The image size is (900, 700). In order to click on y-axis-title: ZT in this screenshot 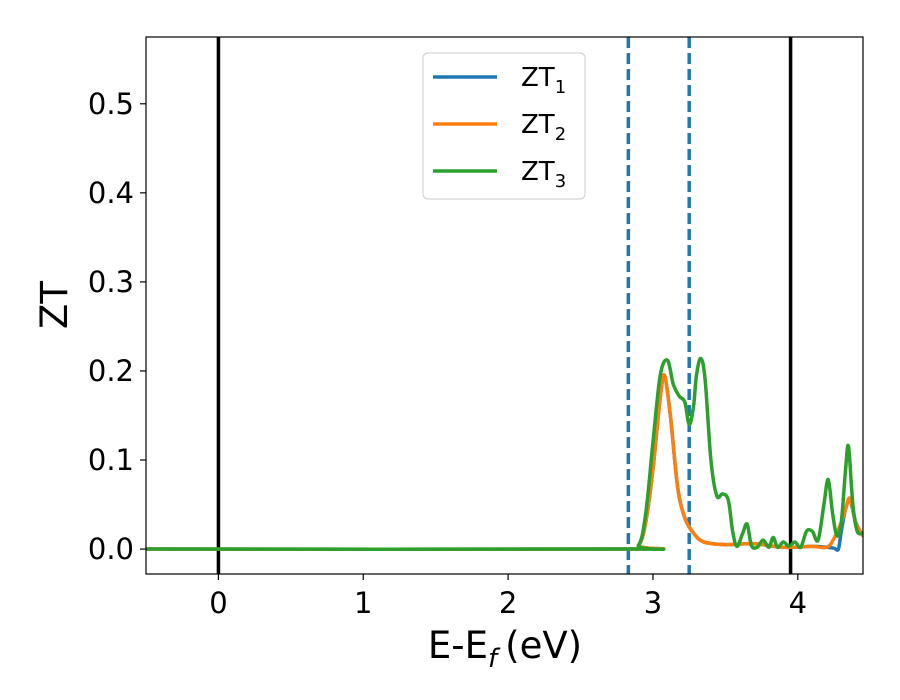, I will do `click(54, 305)`.